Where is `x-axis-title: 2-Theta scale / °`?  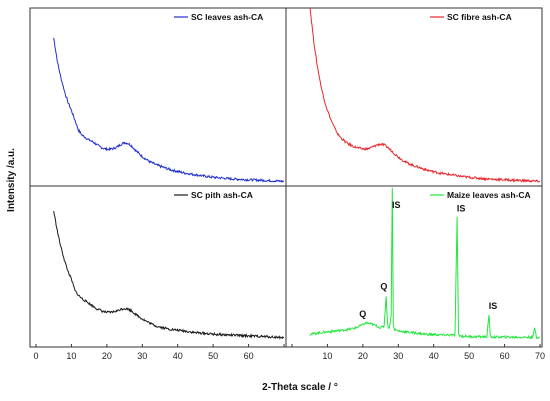 x-axis-title: 2-Theta scale / ° is located at coordinates (300, 387).